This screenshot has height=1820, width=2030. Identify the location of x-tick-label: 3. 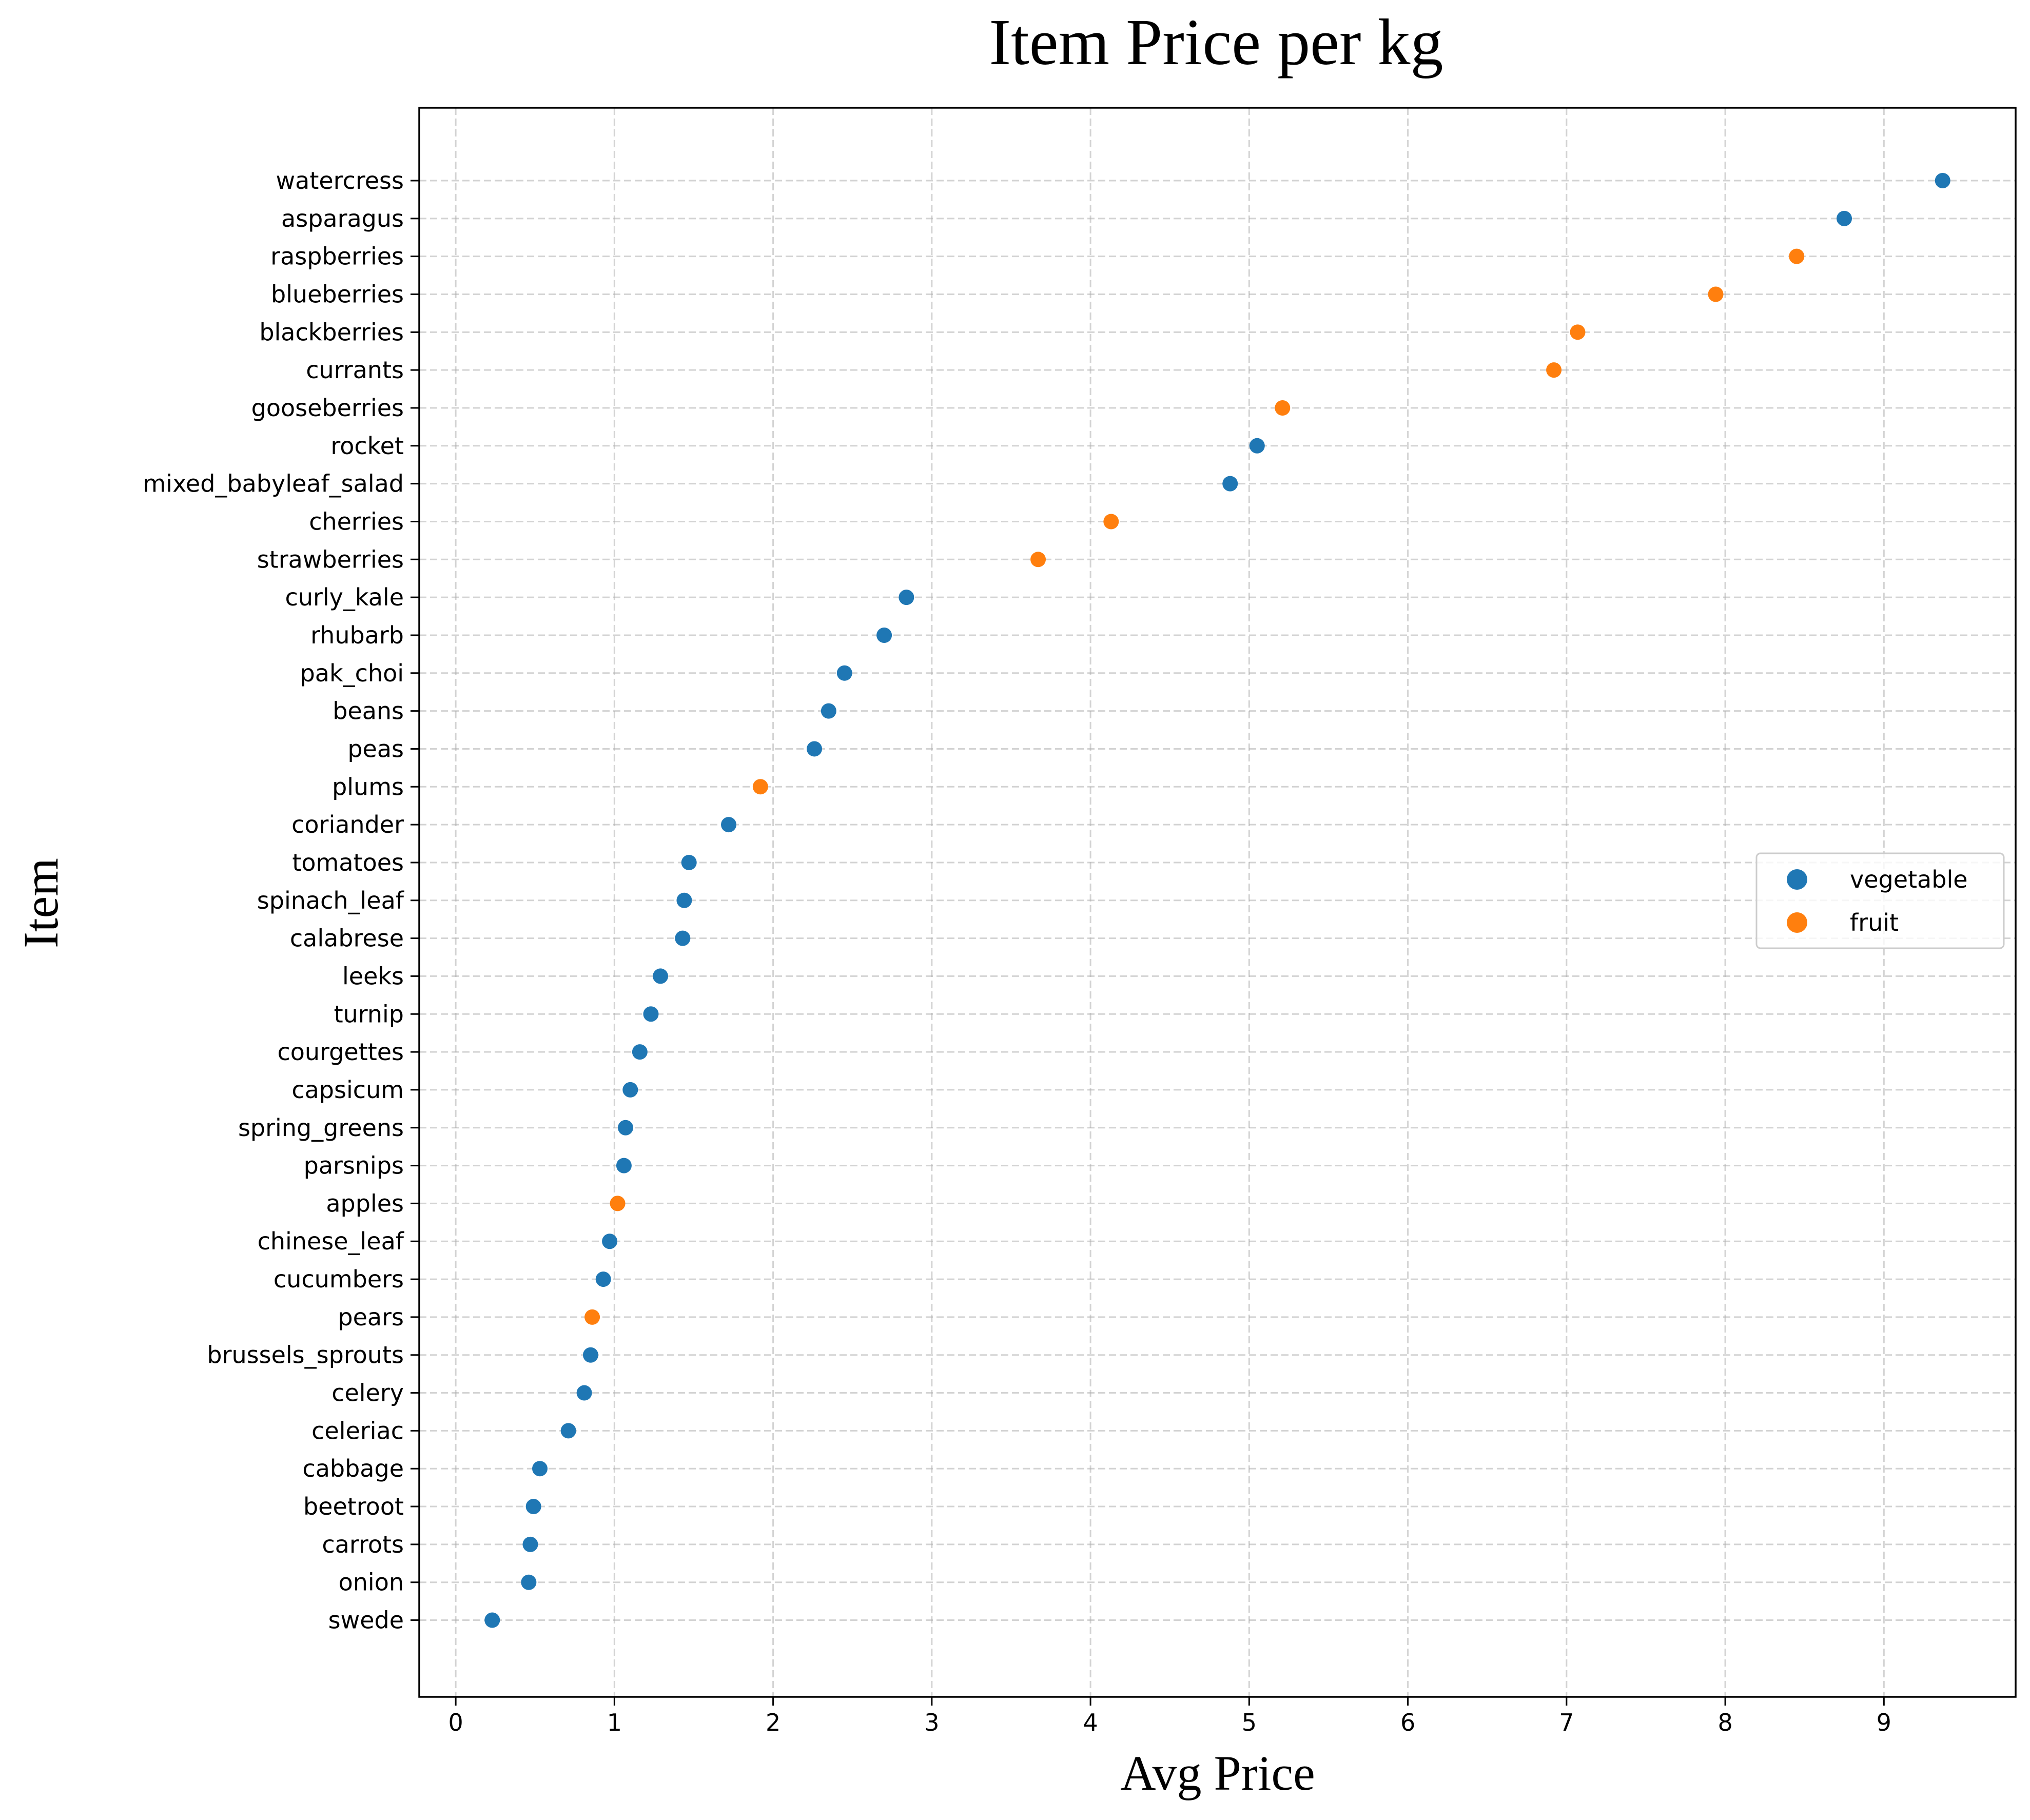
(931, 1722).